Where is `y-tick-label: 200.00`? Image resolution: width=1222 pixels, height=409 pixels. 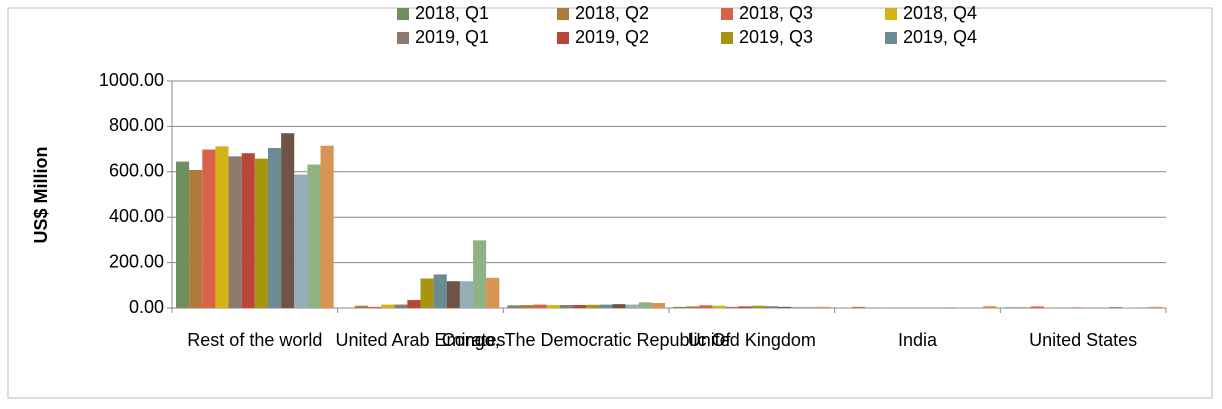 y-tick-label: 200.00 is located at coordinates (136, 261).